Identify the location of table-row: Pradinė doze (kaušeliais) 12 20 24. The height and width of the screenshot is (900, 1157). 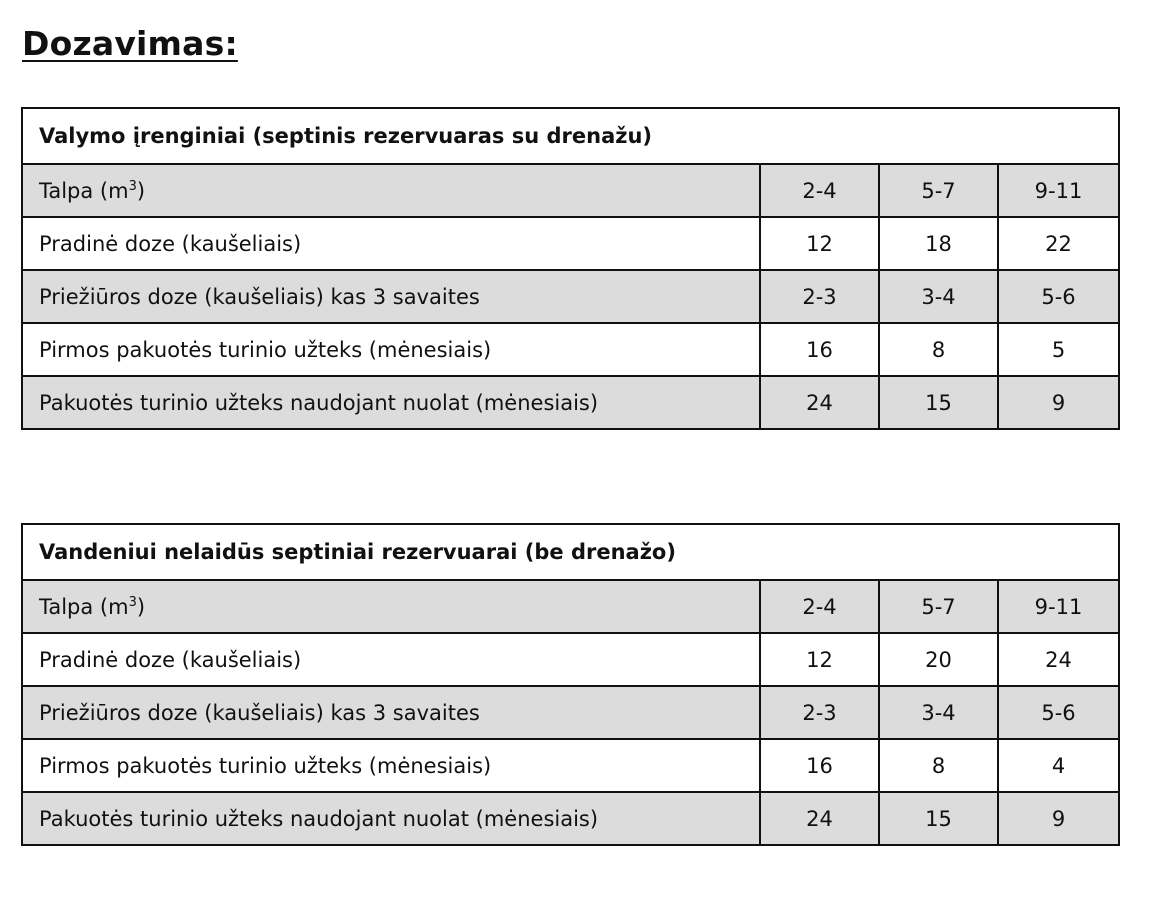
(571, 659).